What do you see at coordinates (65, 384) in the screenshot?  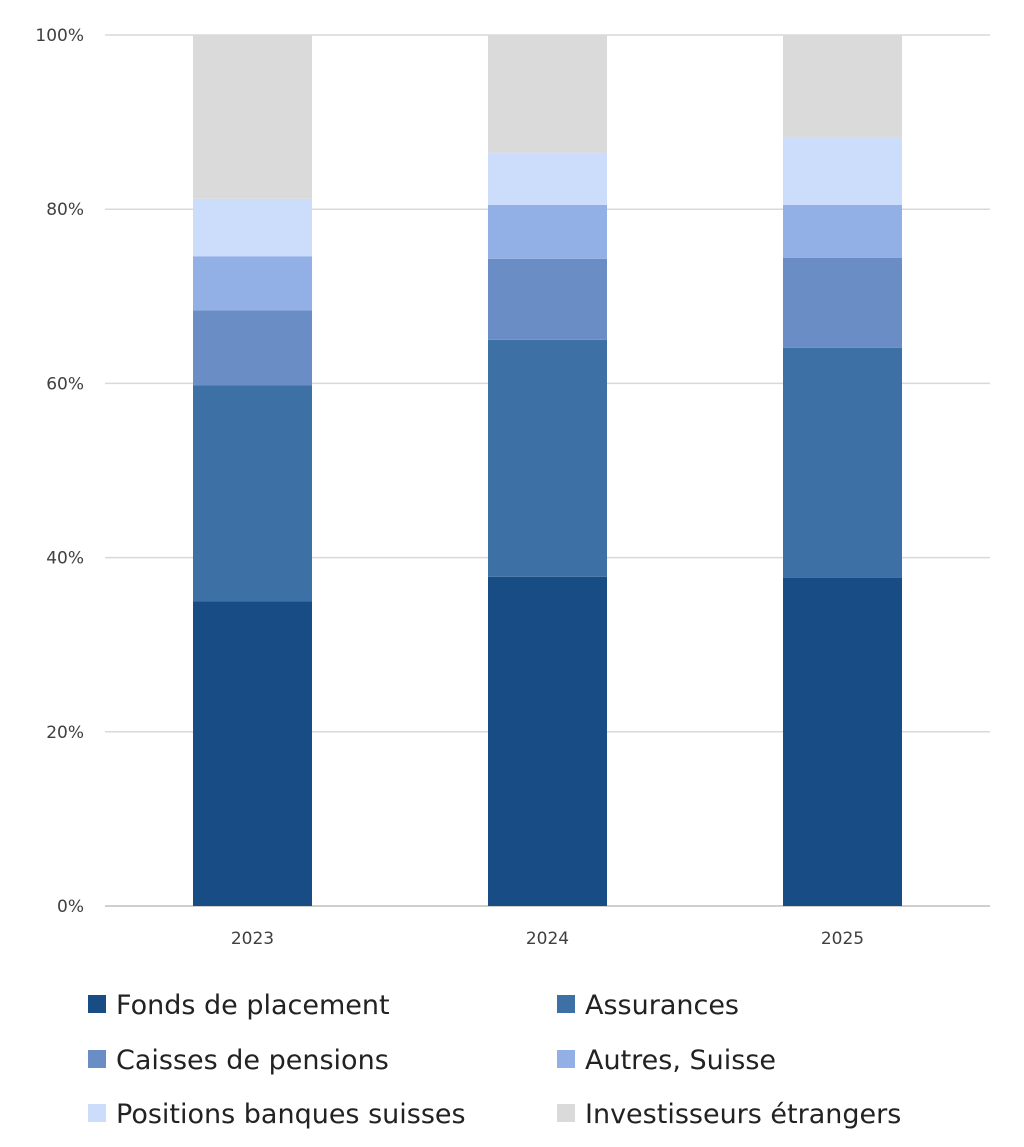 I see `y-tick-label: 60%` at bounding box center [65, 384].